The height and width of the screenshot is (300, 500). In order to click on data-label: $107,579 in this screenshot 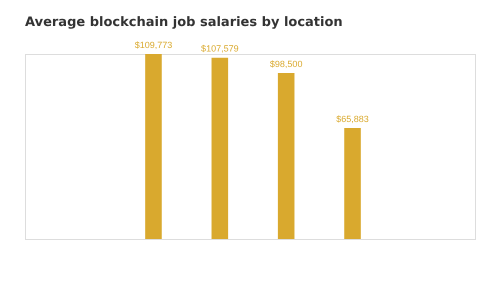, I will do `click(220, 49)`.